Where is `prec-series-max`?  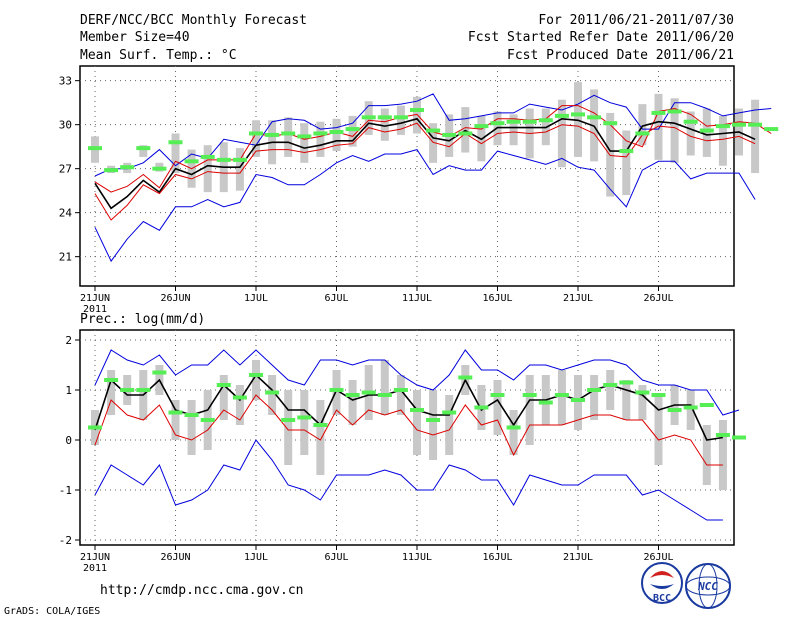 prec-series-max is located at coordinates (417, 382).